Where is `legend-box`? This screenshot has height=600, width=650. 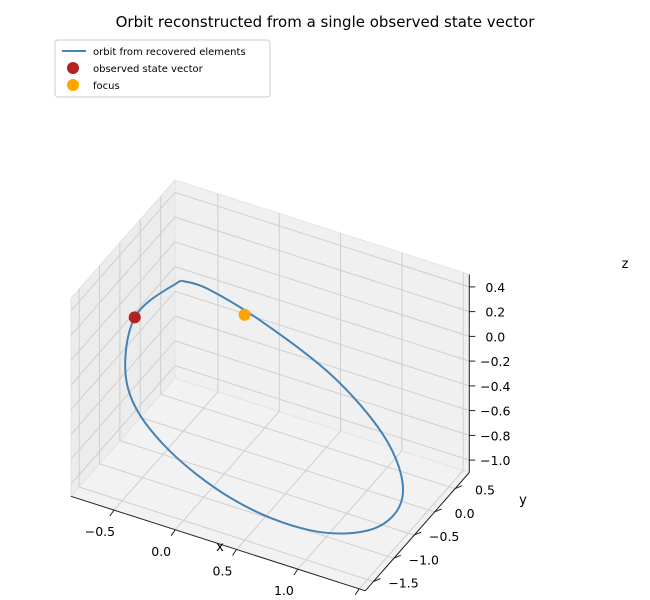 legend-box is located at coordinates (162, 68).